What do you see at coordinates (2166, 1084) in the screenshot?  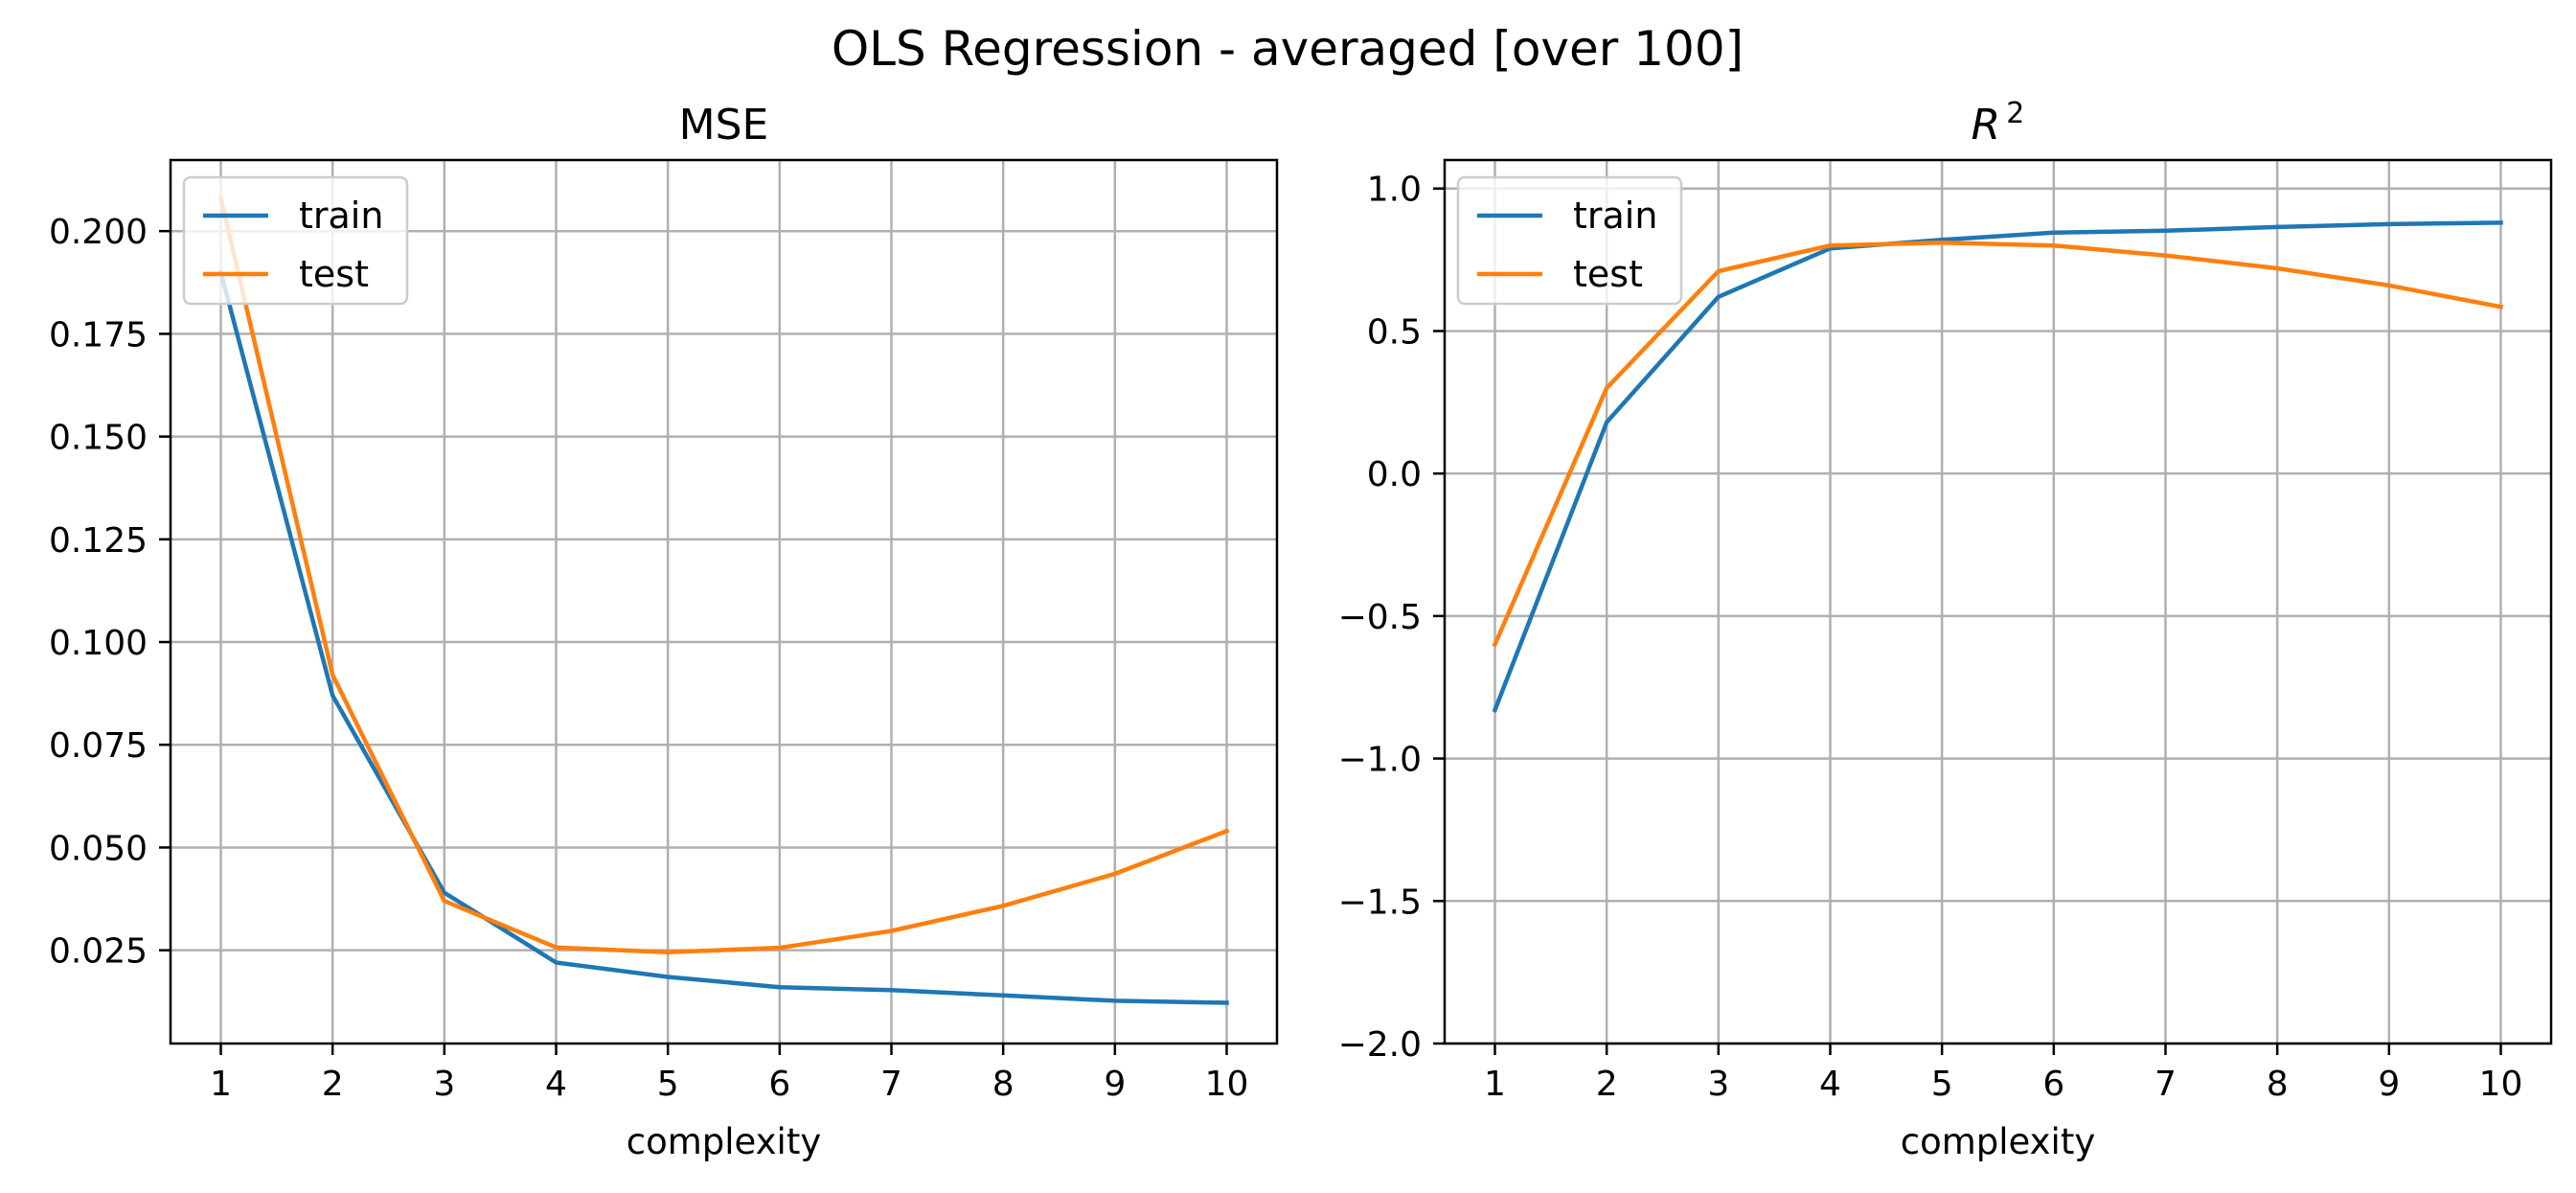 I see `r2-x-tick-label: 7` at bounding box center [2166, 1084].